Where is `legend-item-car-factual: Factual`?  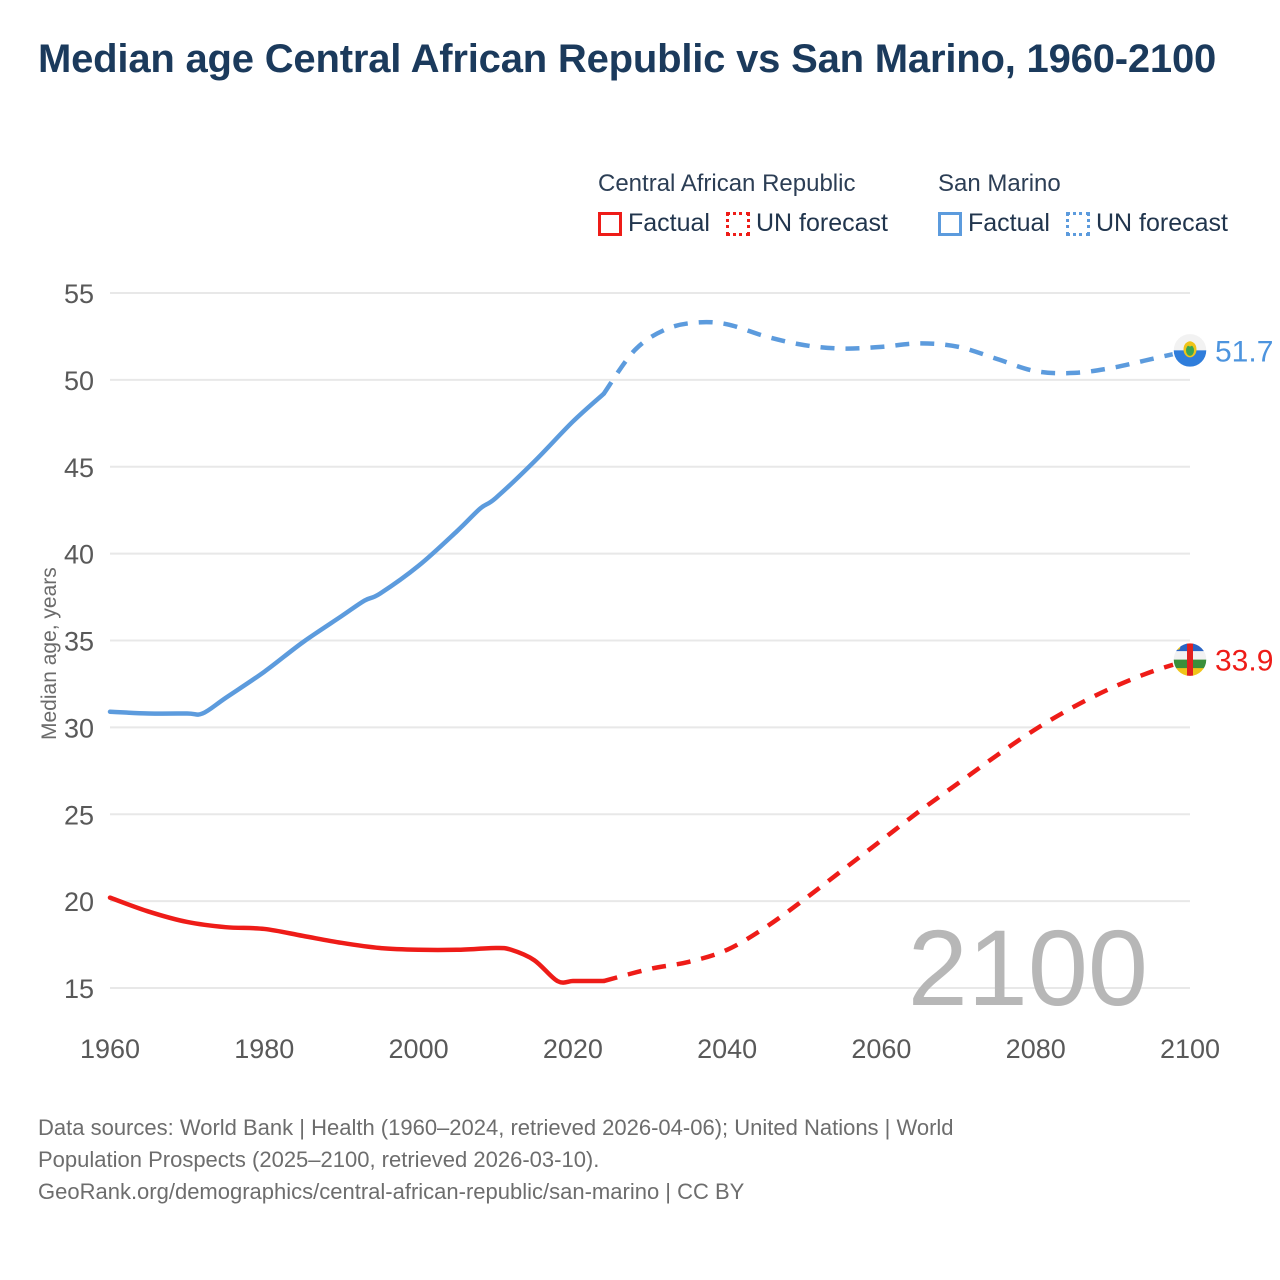
legend-item-car-factual: Factual is located at coordinates (654, 223).